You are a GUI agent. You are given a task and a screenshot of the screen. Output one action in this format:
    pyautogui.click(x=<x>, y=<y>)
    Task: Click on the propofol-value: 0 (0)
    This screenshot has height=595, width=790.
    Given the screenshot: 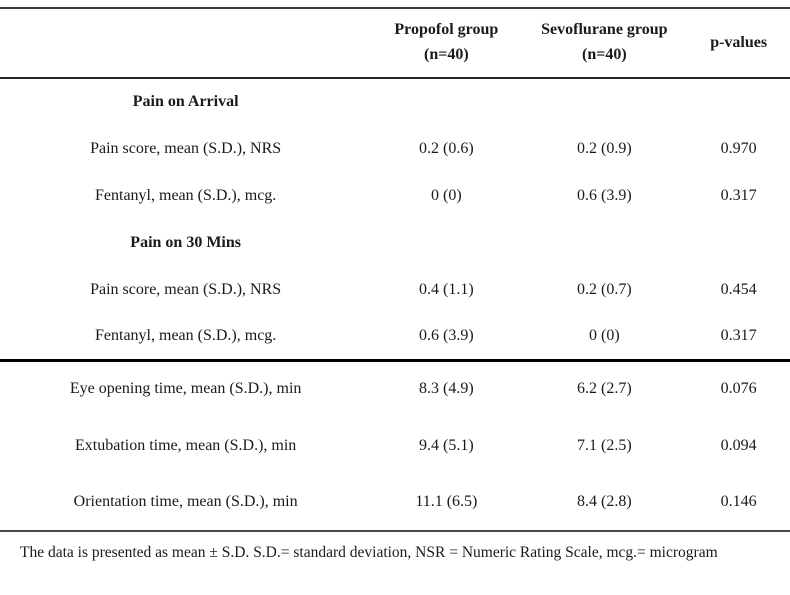 What is the action you would take?
    pyautogui.click(x=446, y=195)
    